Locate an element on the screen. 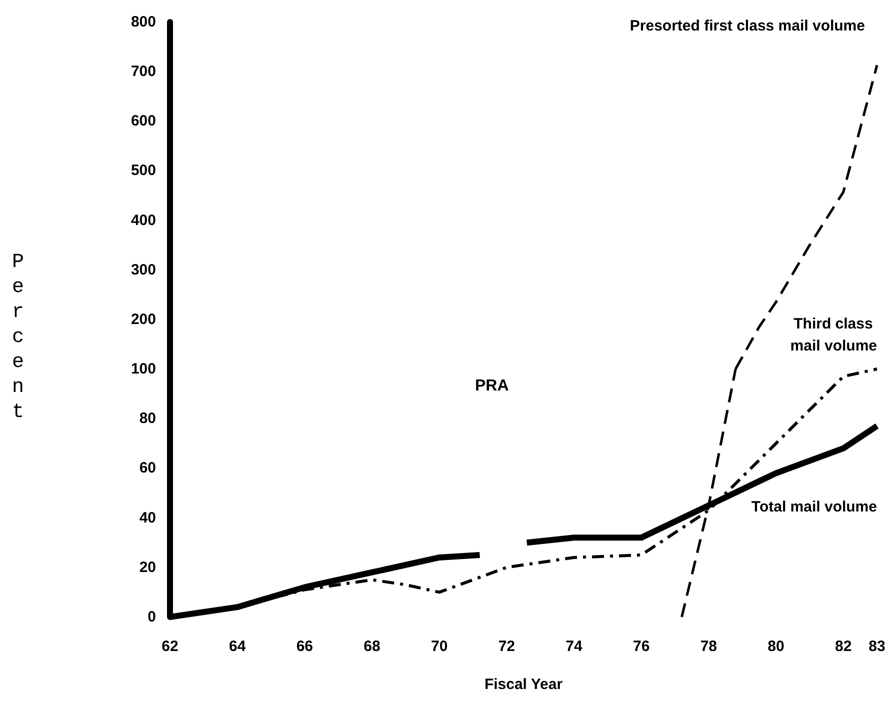 The height and width of the screenshot is (705, 896). y-tick-label: 800 is located at coordinates (143, 22).